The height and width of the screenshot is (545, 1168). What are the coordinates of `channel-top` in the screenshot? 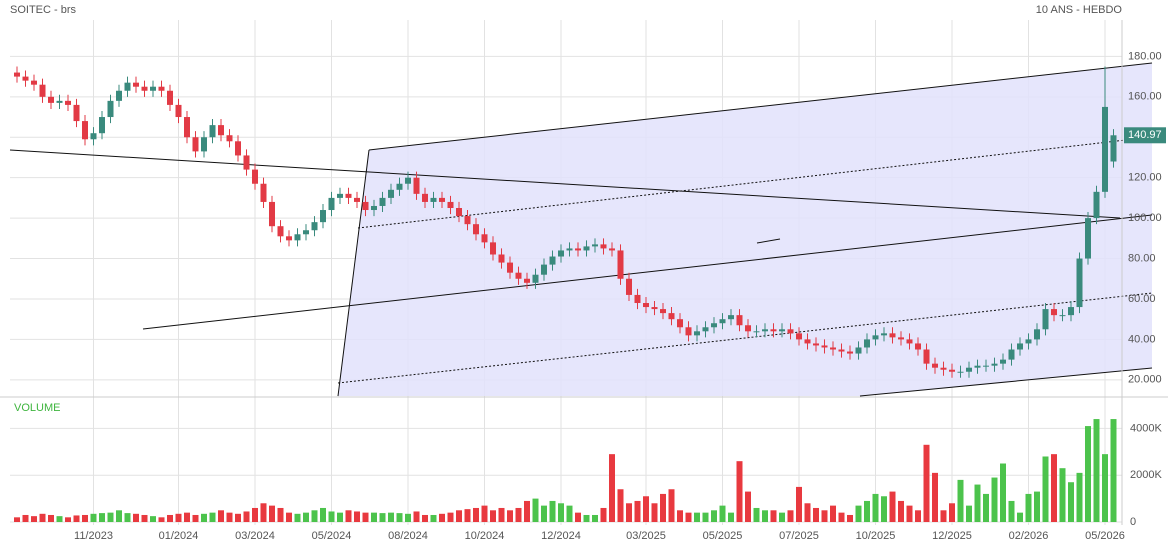 It's located at (760, 106).